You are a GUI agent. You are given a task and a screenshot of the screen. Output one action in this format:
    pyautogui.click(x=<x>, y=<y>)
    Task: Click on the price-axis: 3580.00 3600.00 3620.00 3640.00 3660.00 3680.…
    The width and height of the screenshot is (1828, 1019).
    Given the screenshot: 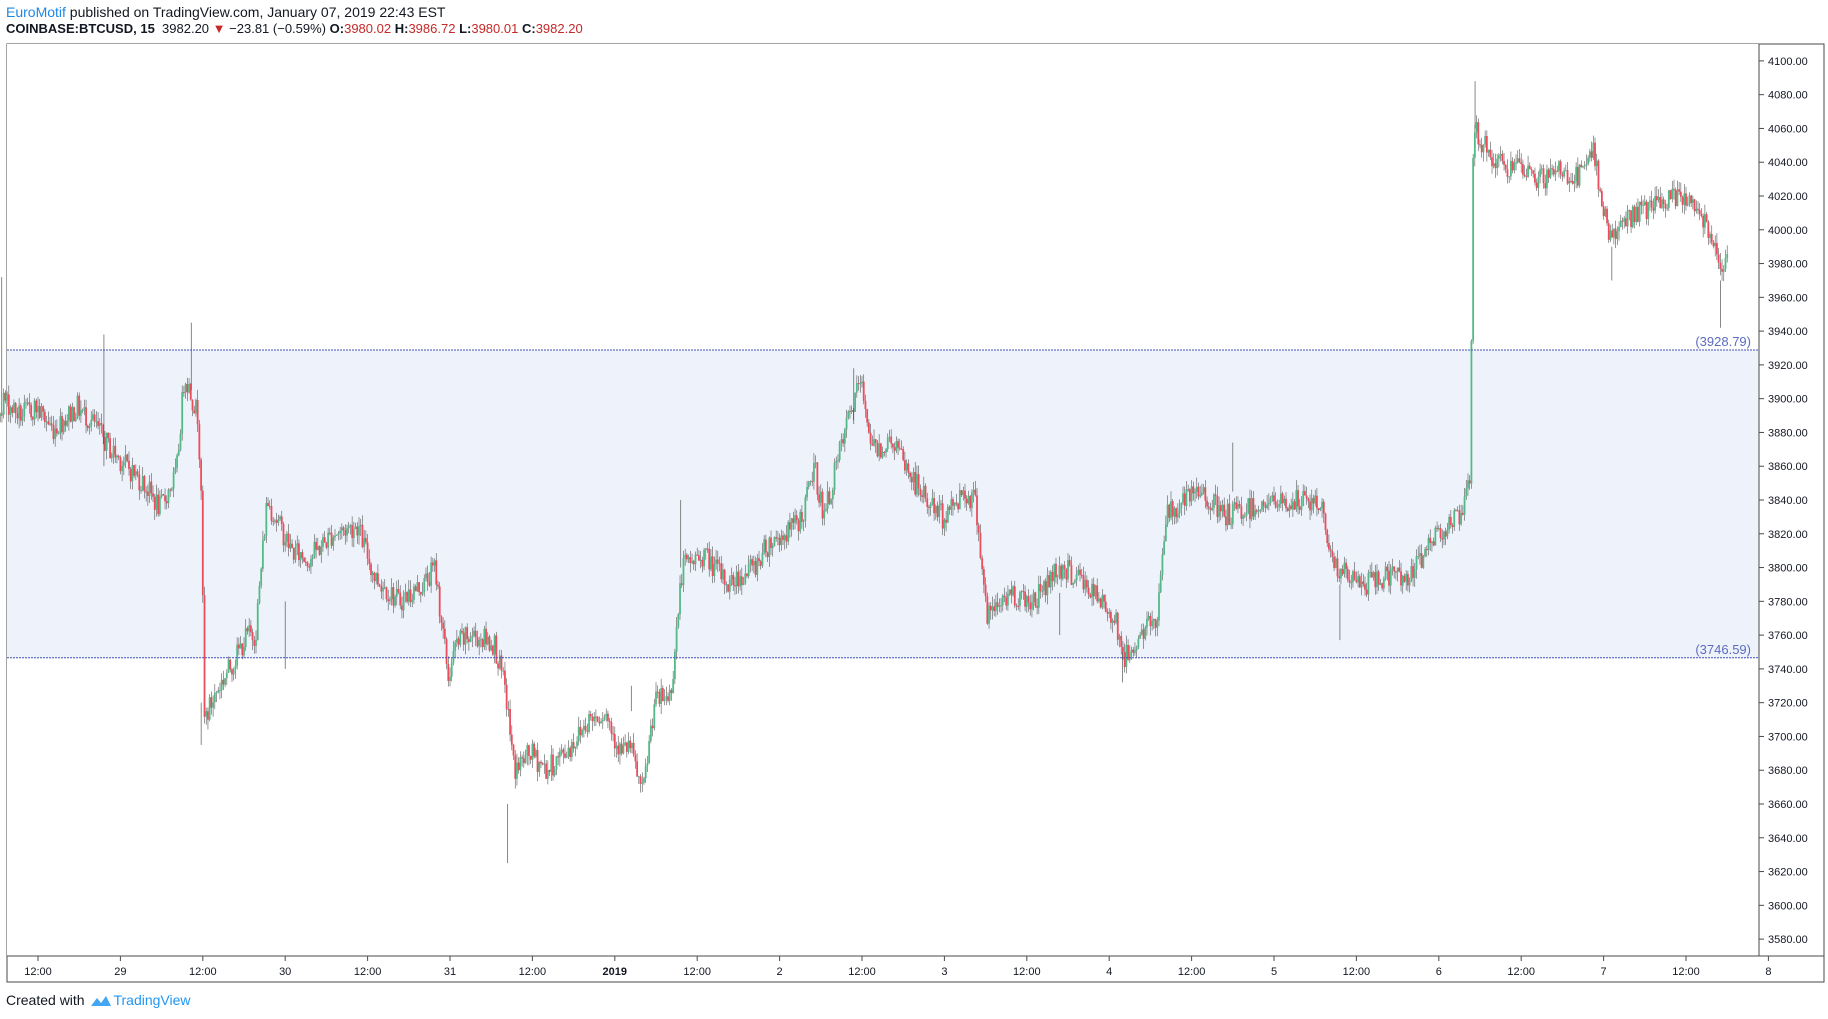 What is the action you would take?
    pyautogui.click(x=1783, y=501)
    